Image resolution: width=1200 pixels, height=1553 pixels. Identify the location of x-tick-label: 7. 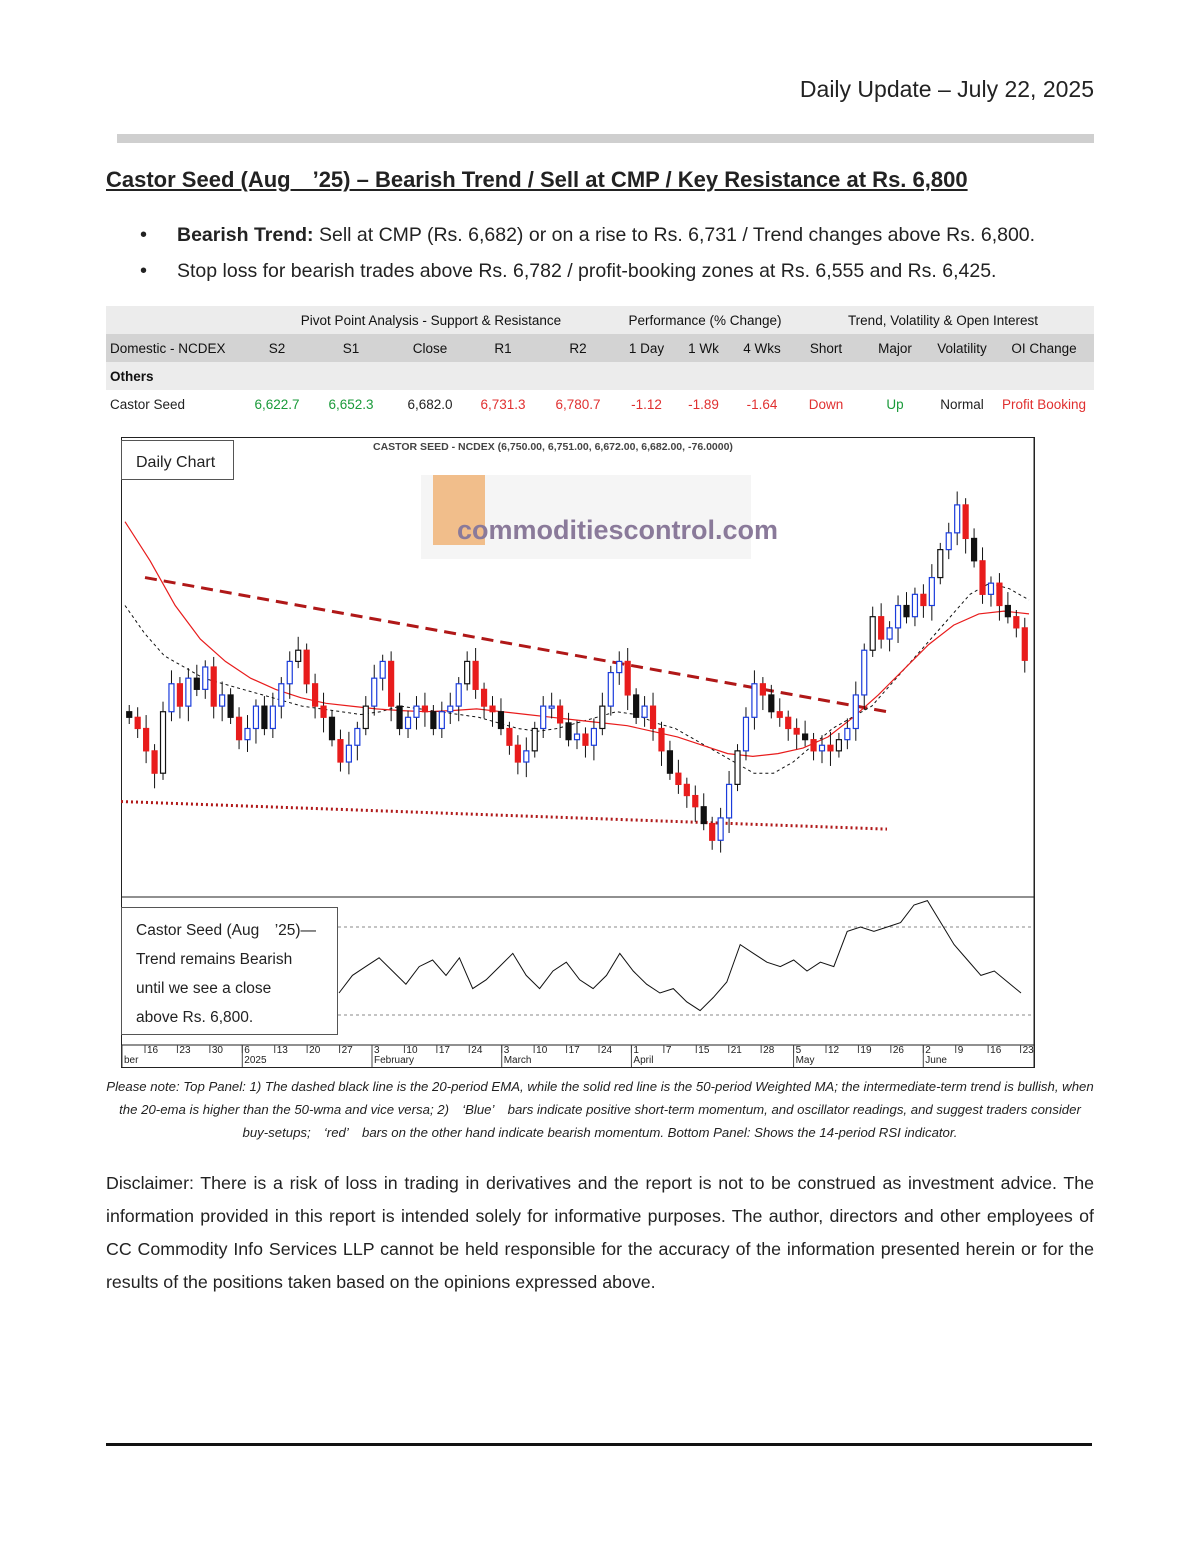
(669, 1050).